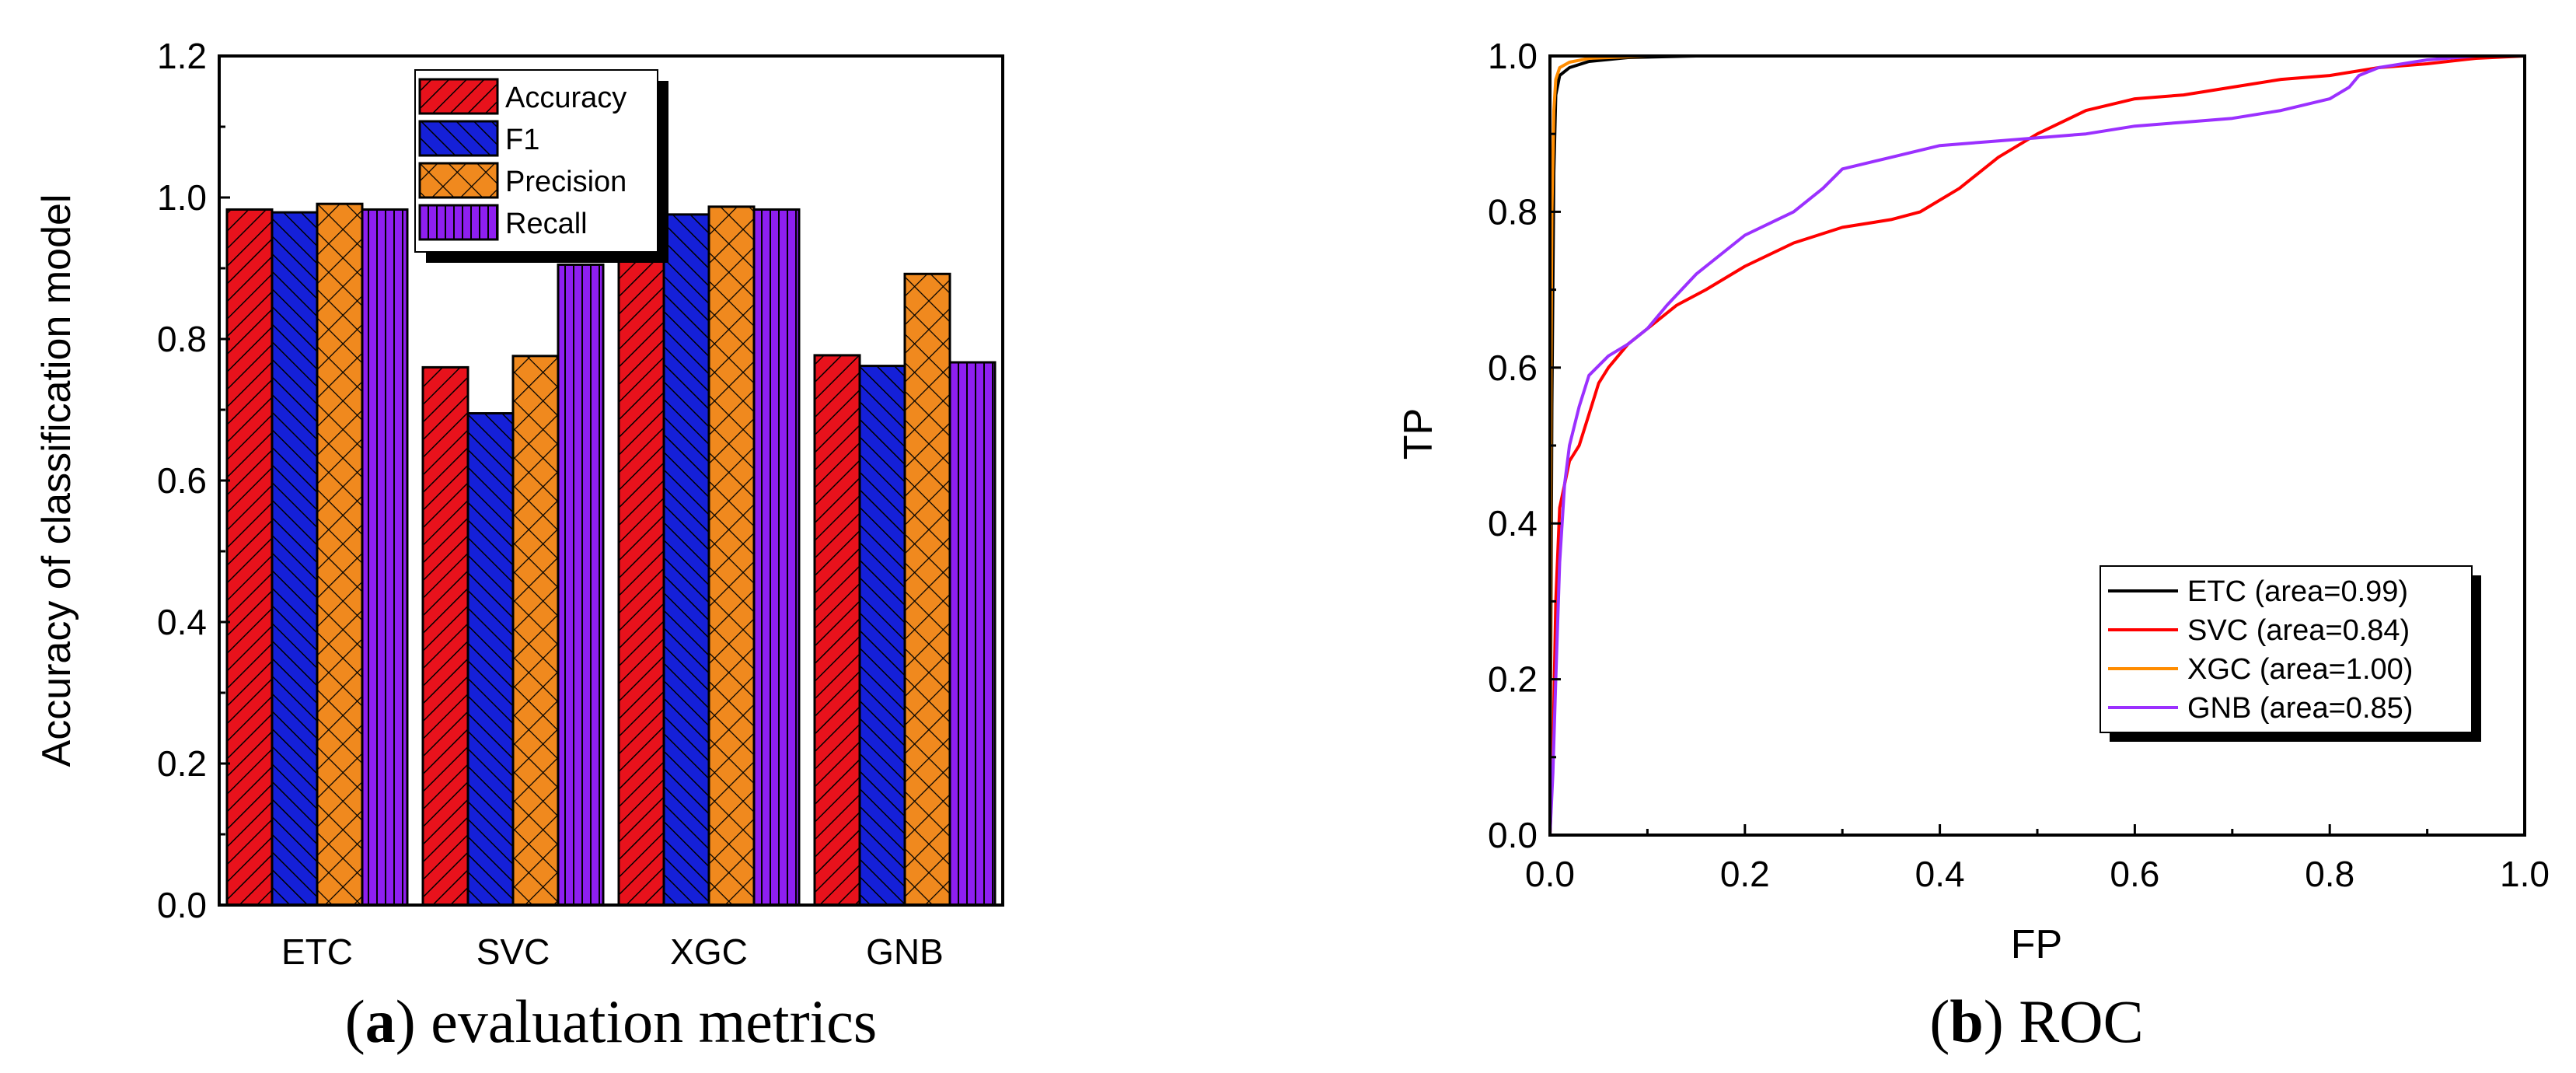 The width and height of the screenshot is (2576, 1073). Describe the element at coordinates (381, 1021) in the screenshot. I see `caption-a-letter: a` at that location.